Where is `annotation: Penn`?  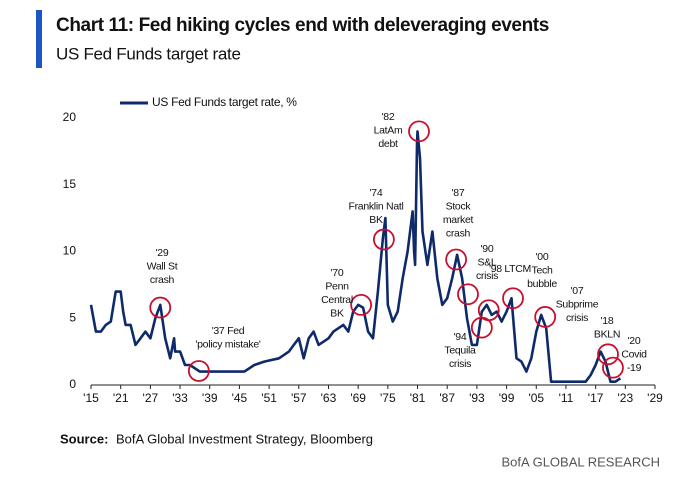 annotation: Penn is located at coordinates (337, 286).